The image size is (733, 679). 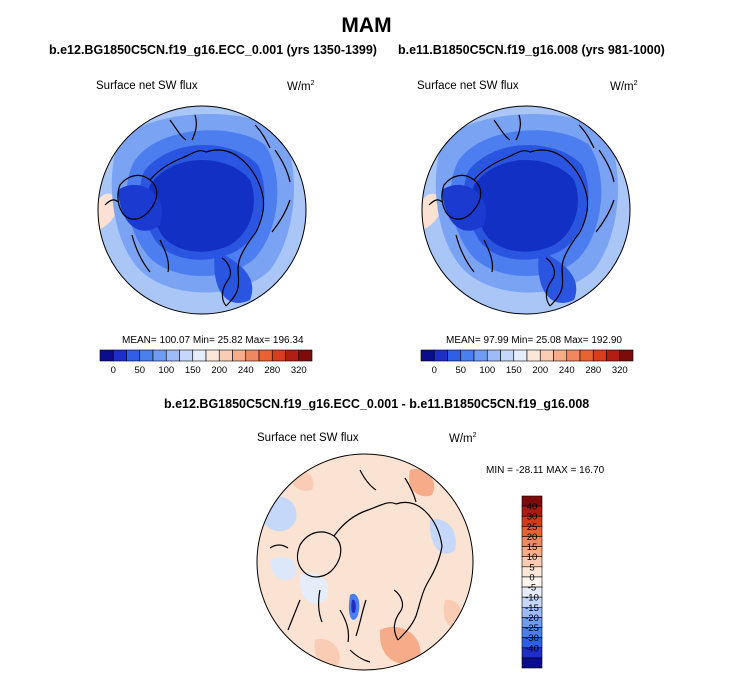 I want to click on colorbar-tick-label: 25, so click(x=532, y=527).